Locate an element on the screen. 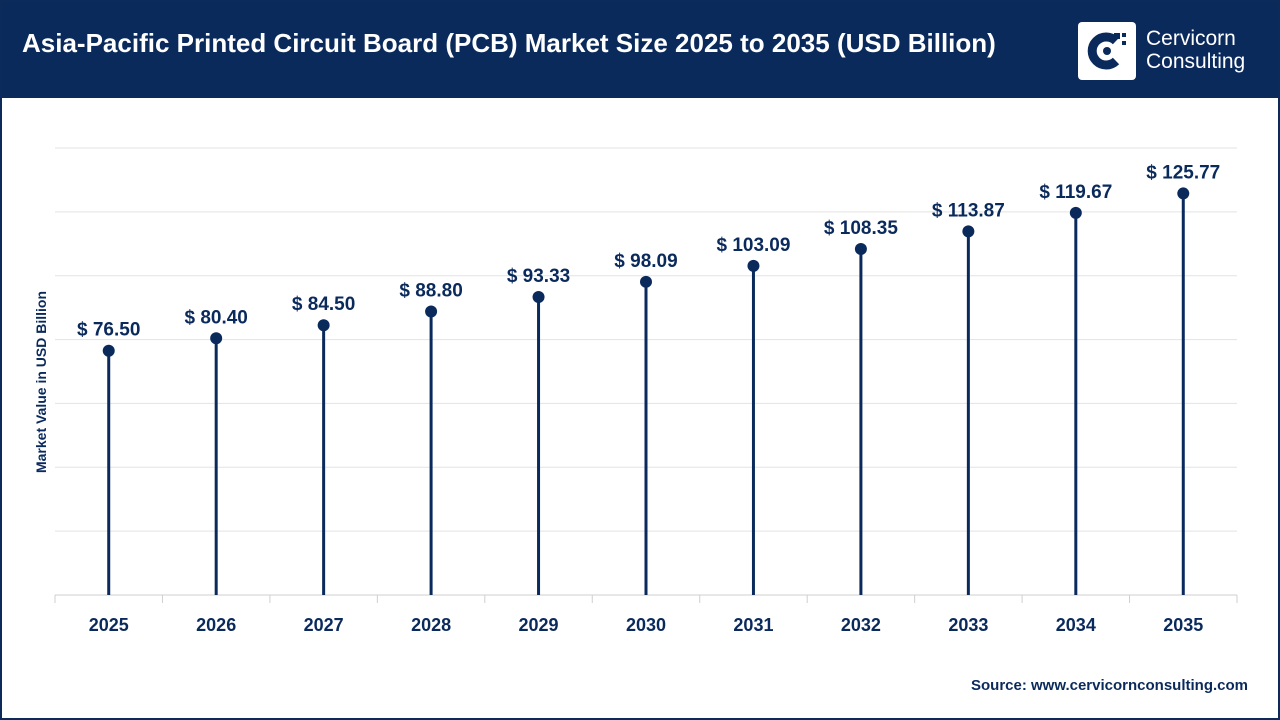 The height and width of the screenshot is (720, 1280). x-tick-label: 2030 is located at coordinates (646, 625).